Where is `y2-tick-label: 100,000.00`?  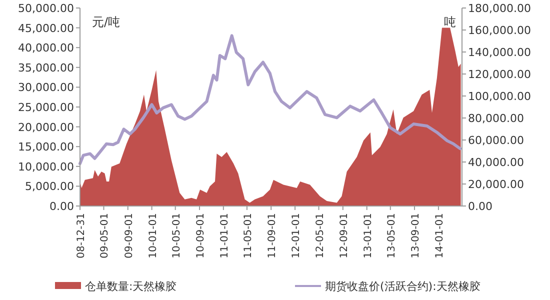
y2-tick-label: 100,000.00 is located at coordinates (499, 96).